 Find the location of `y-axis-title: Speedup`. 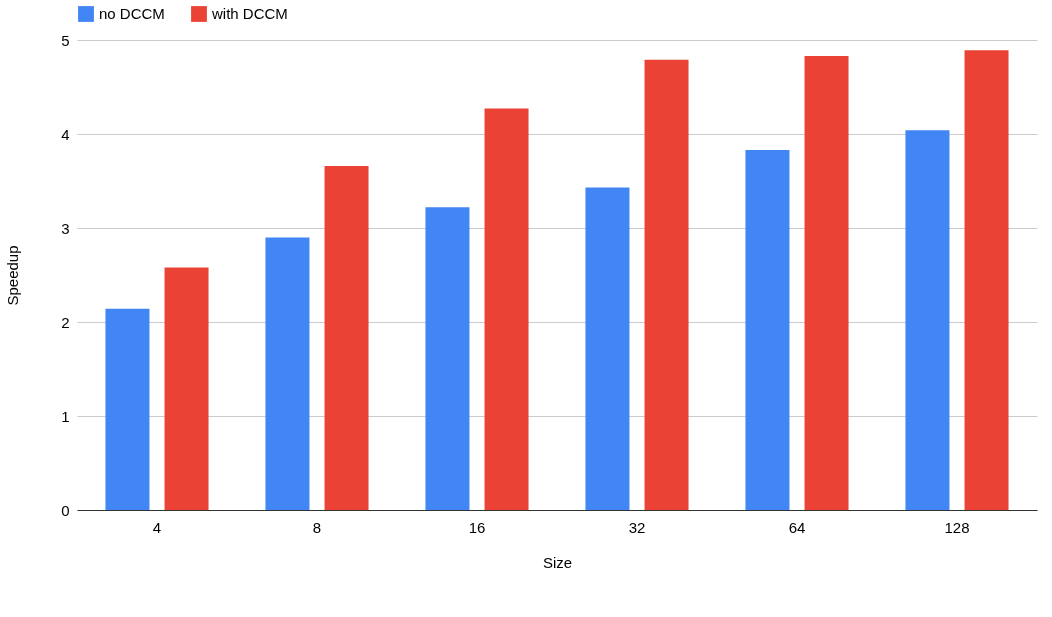

y-axis-title: Speedup is located at coordinates (13, 275).